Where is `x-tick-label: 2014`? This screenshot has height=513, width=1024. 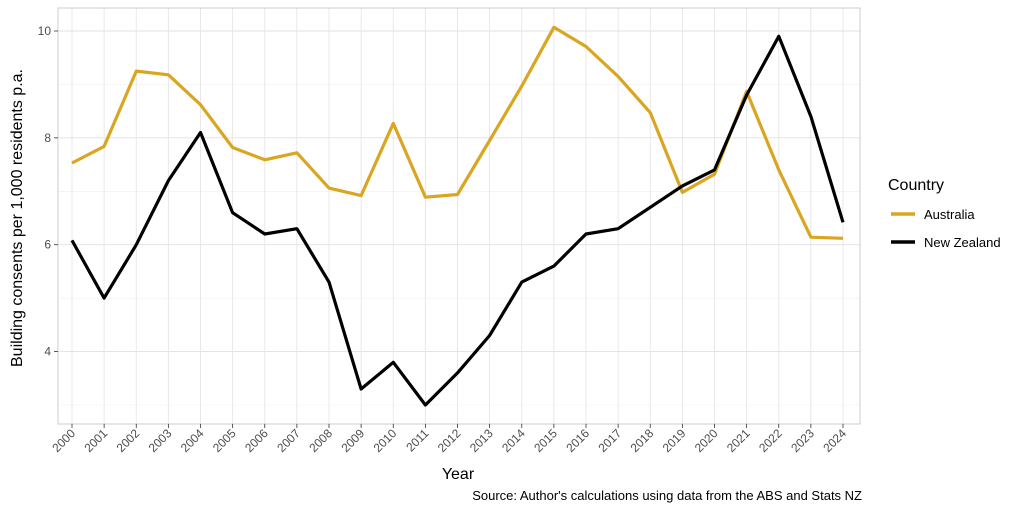 x-tick-label: 2014 is located at coordinates (513, 440).